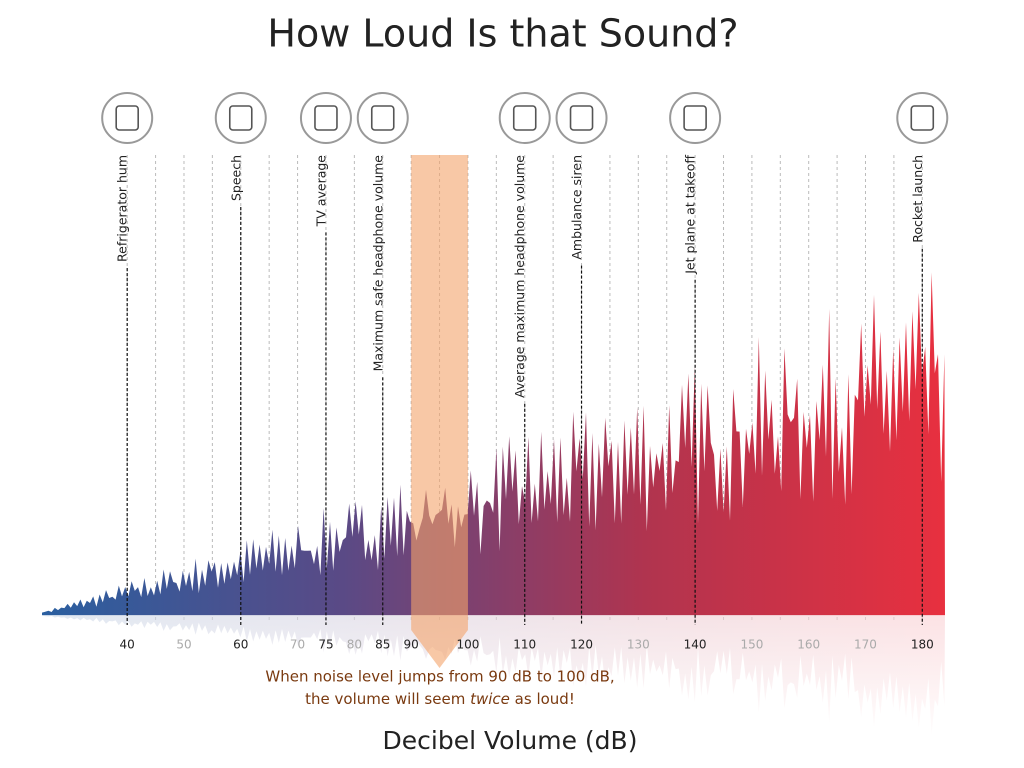 This screenshot has width=1024, height=768. I want to click on x-tick-label-minor: 50, so click(183, 645).